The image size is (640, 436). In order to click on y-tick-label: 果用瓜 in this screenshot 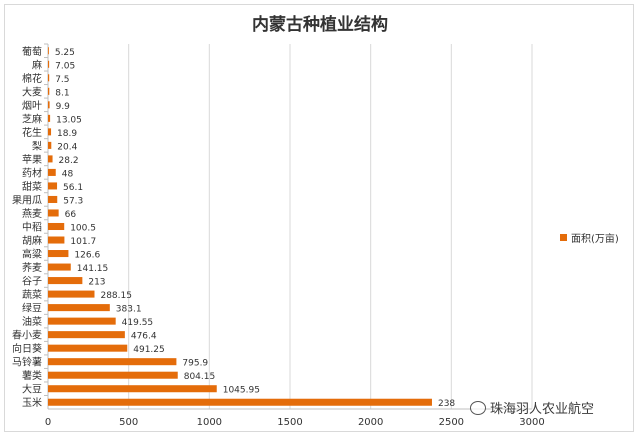, I will do `click(27, 200)`.